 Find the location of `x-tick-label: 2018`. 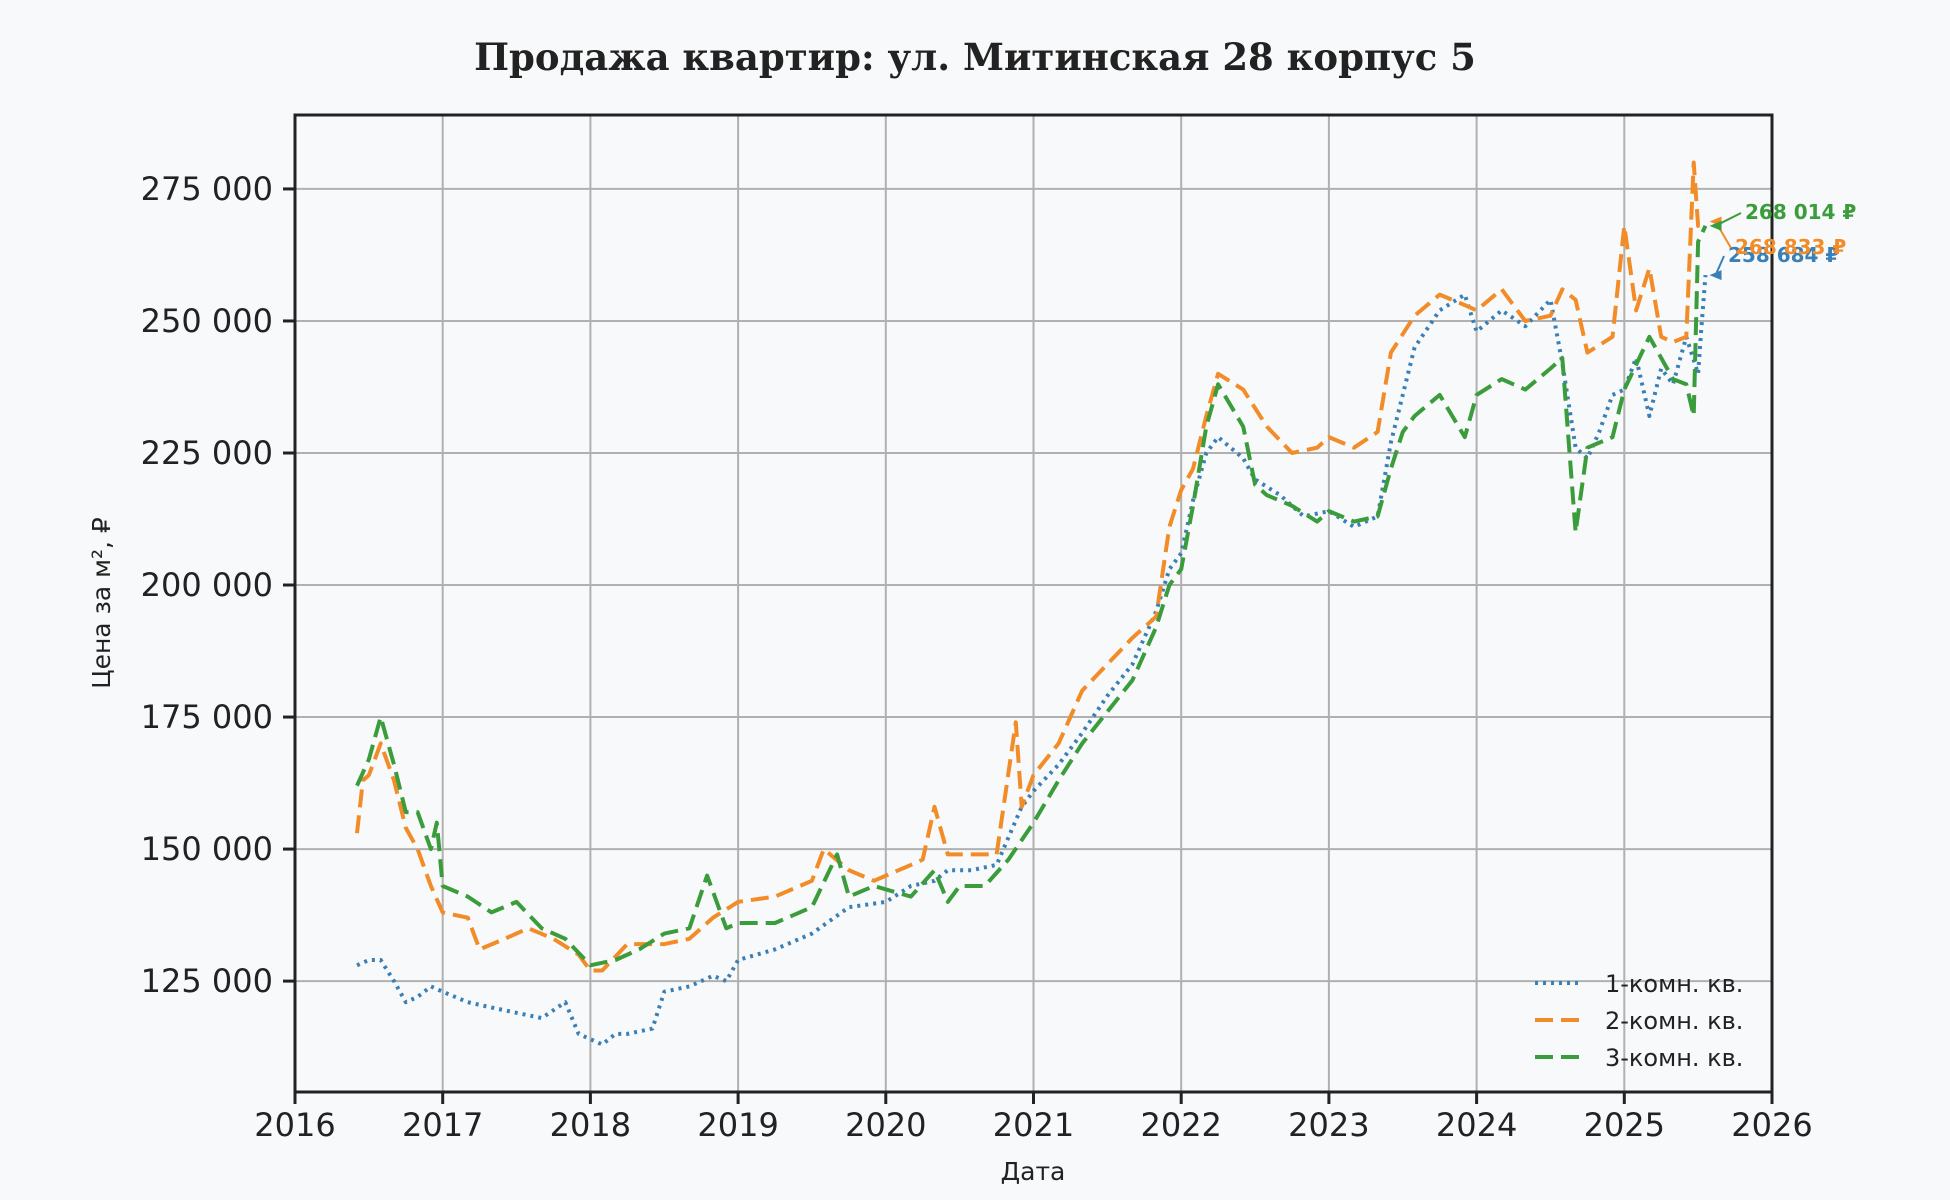

x-tick-label: 2018 is located at coordinates (590, 1125).